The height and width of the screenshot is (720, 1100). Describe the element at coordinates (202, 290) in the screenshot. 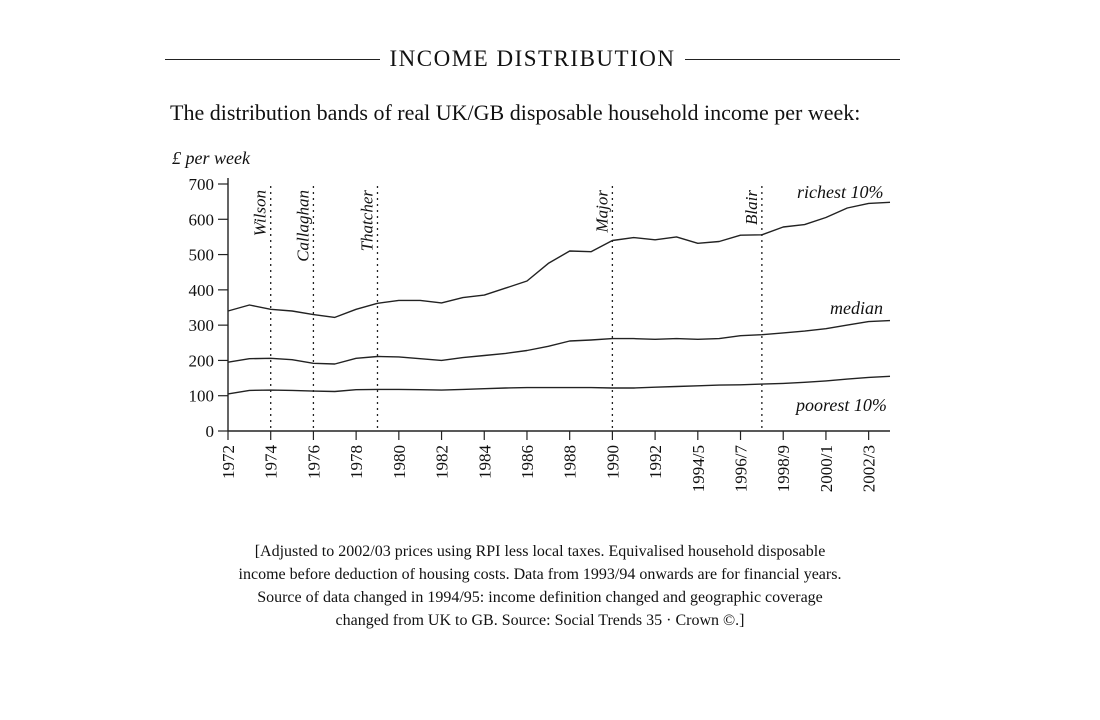

I see `y-tick-label: 400` at that location.